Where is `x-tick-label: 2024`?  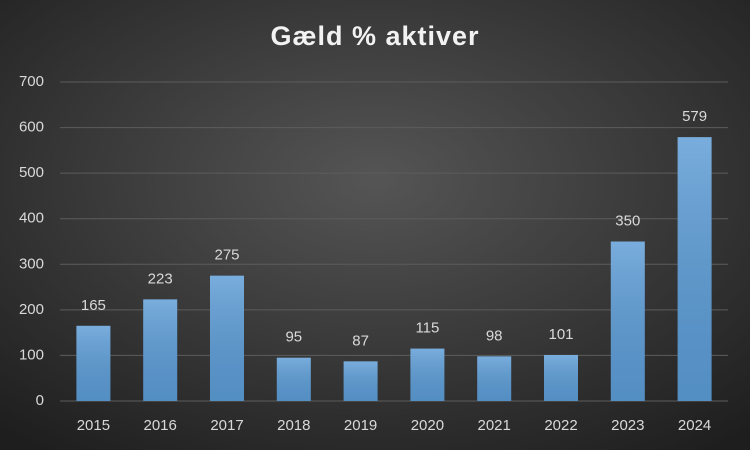
x-tick-label: 2024 is located at coordinates (694, 425).